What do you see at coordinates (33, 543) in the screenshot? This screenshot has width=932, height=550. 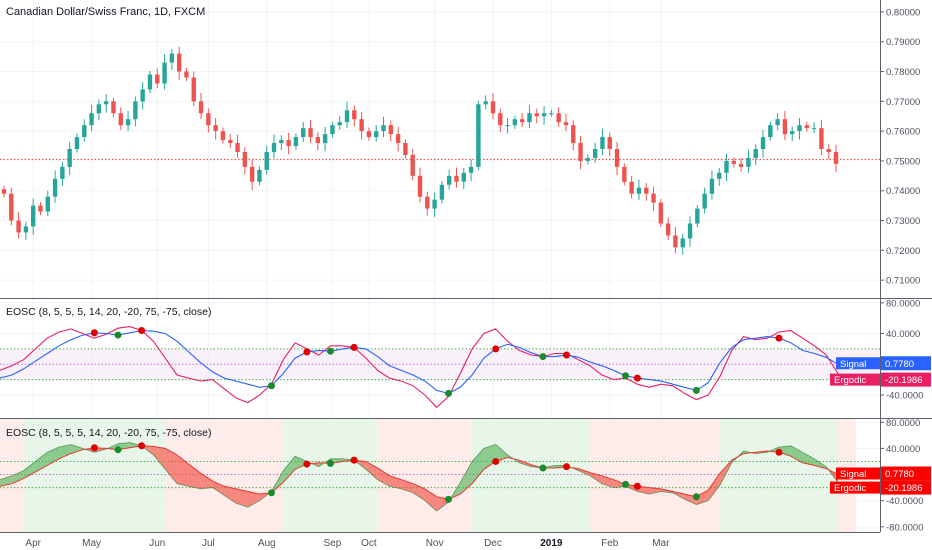 I see `time-tick-label: Apr` at bounding box center [33, 543].